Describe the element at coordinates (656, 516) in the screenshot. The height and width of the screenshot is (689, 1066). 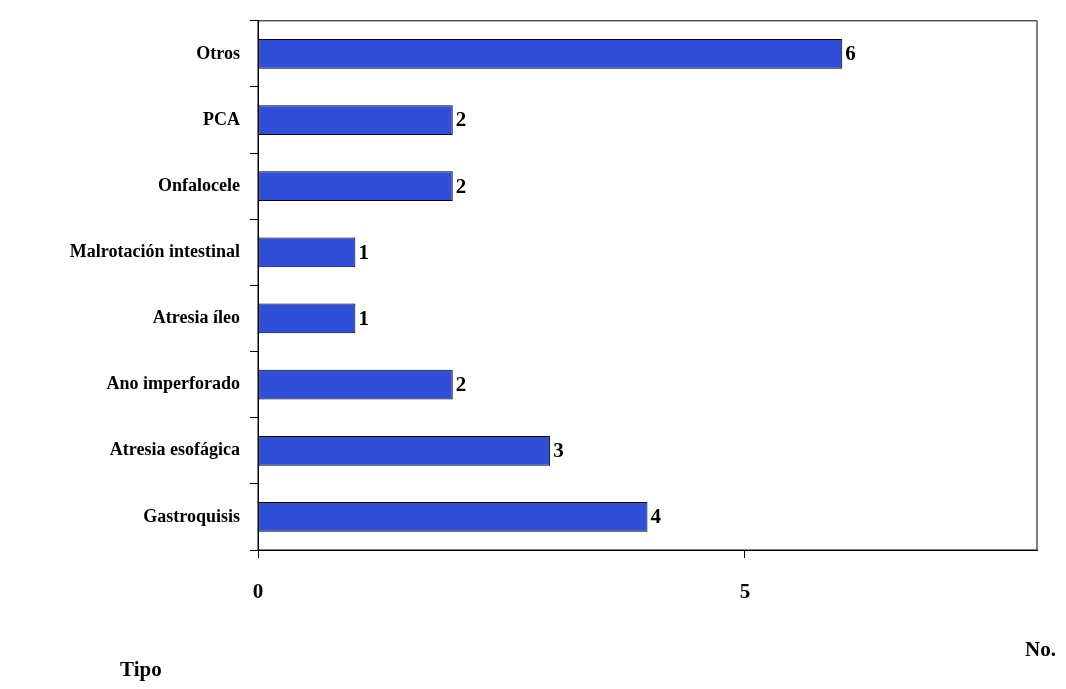
I see `data-label: 4` at that location.